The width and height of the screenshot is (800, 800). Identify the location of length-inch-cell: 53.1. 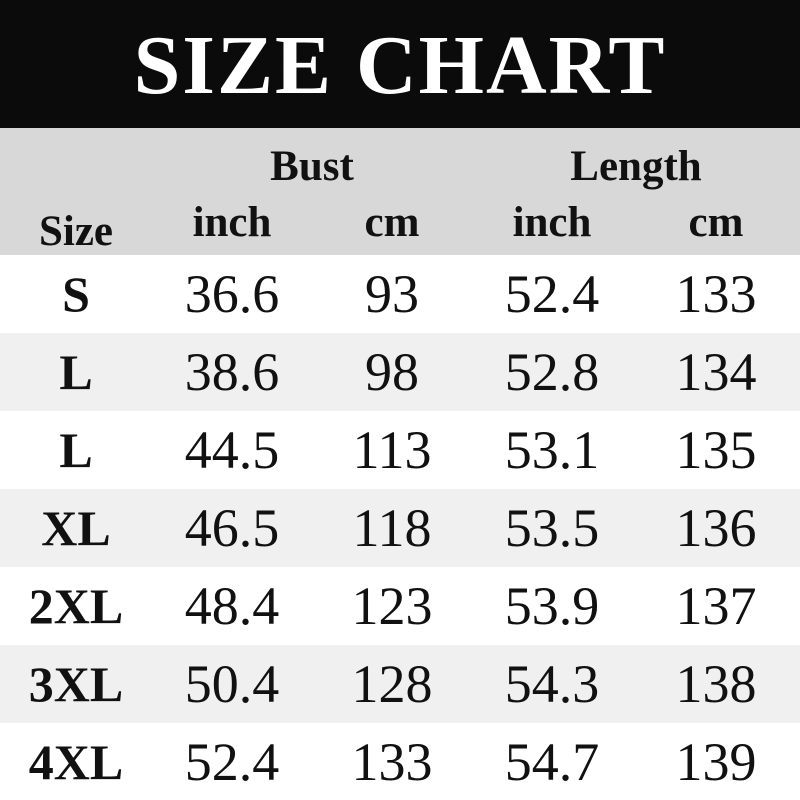
(552, 450).